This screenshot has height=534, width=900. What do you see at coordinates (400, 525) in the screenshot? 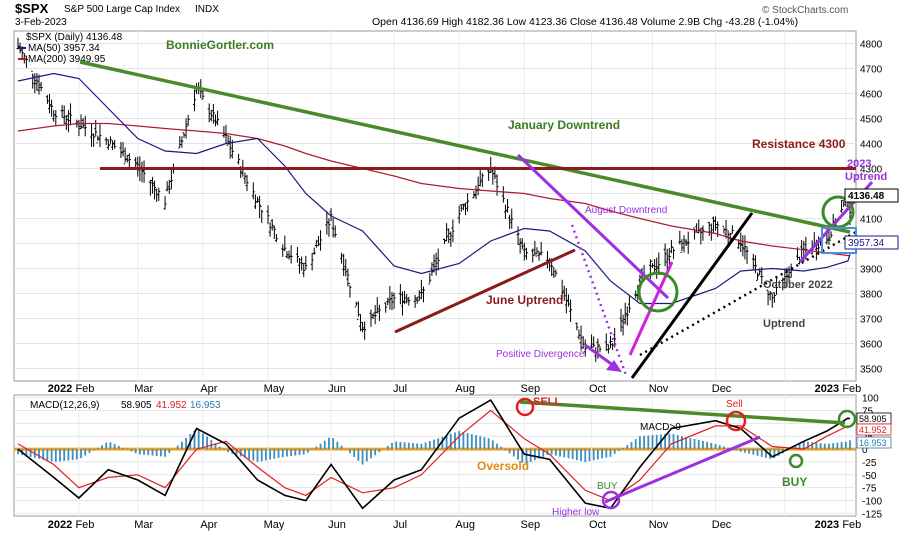
I see `macd-xtick-label: Jul` at bounding box center [400, 525].